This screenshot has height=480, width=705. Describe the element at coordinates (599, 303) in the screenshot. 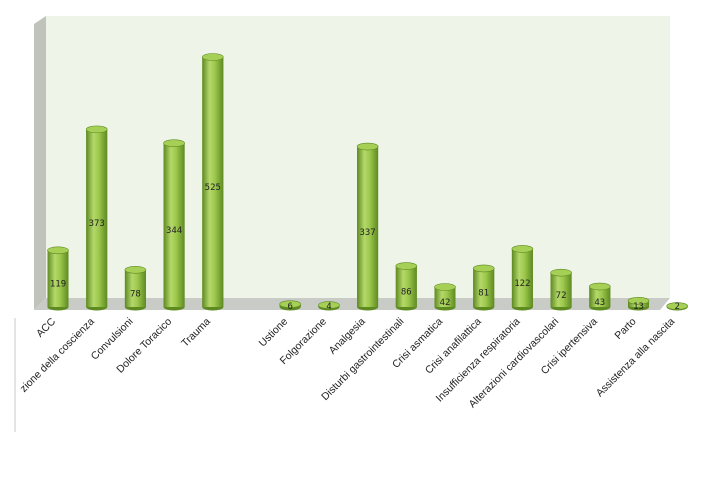

I see `value-label: 43` at that location.